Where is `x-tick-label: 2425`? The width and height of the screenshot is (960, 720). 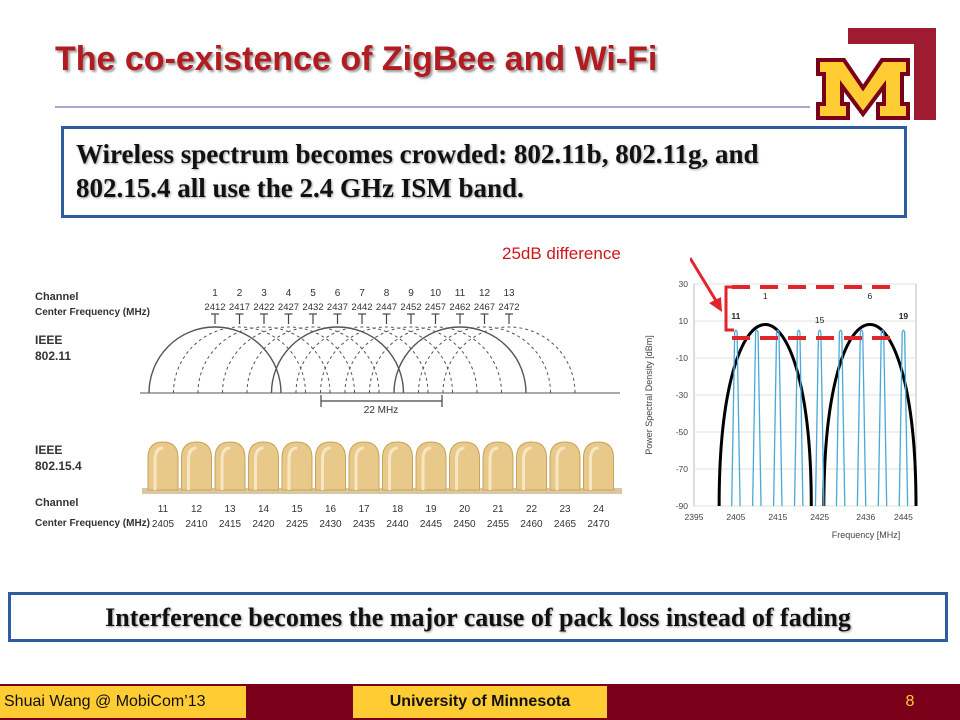
x-tick-label: 2425 is located at coordinates (819, 517).